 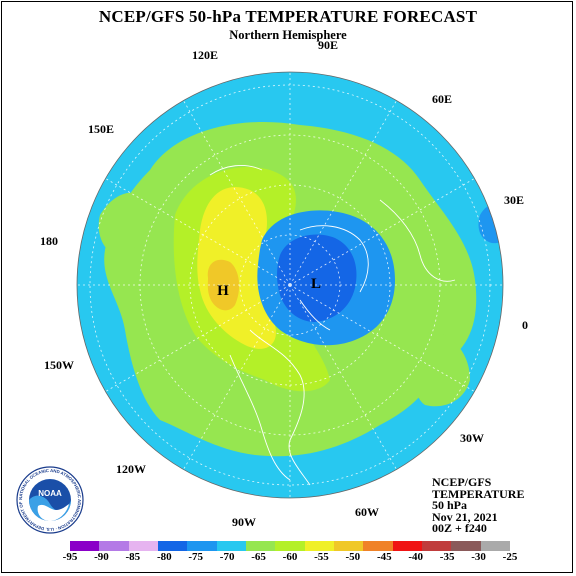 What do you see at coordinates (236, 267) in the screenshot?
I see `region-minus55` at bounding box center [236, 267].